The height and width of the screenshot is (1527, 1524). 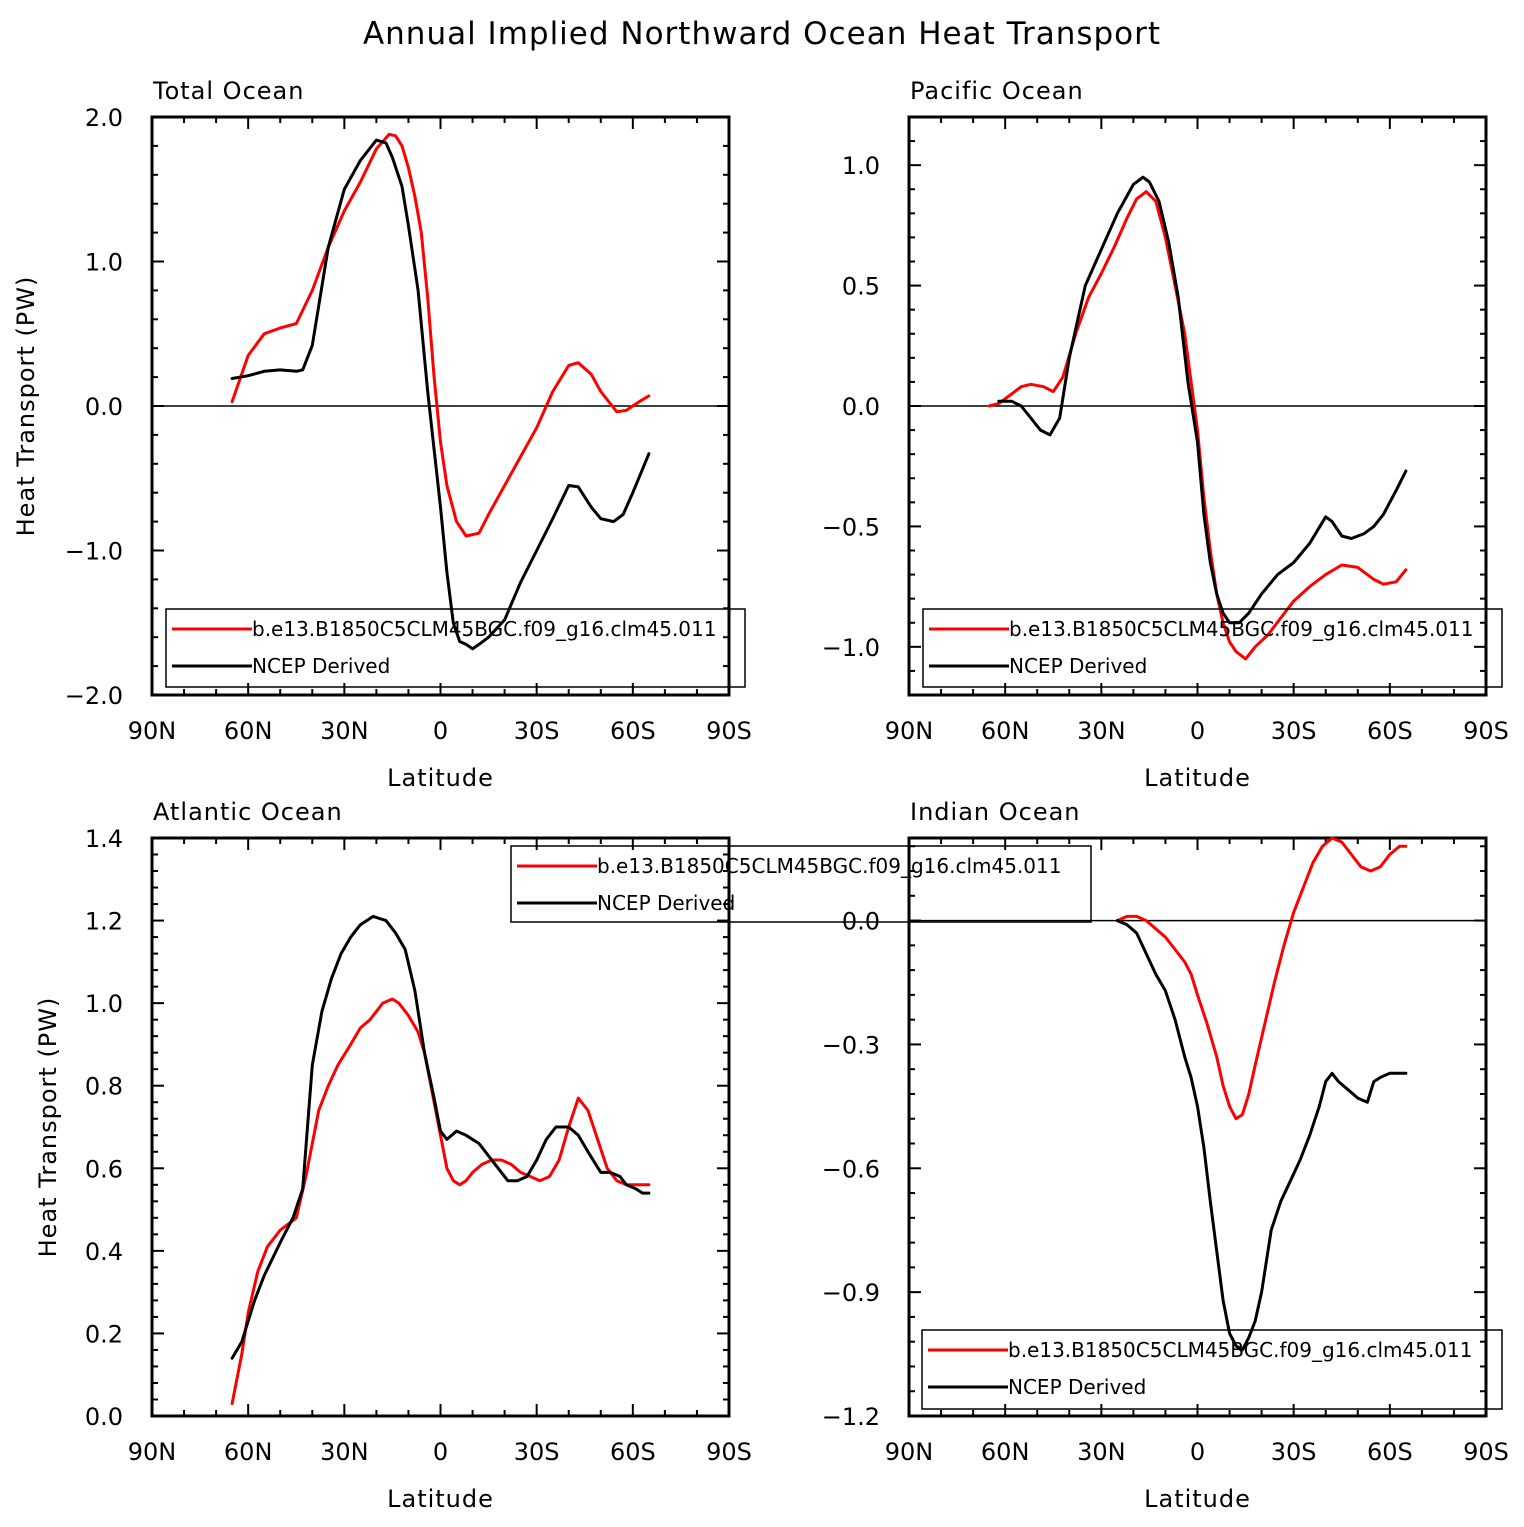 What do you see at coordinates (94, 696) in the screenshot?
I see `y-tick-label: −2.0` at bounding box center [94, 696].